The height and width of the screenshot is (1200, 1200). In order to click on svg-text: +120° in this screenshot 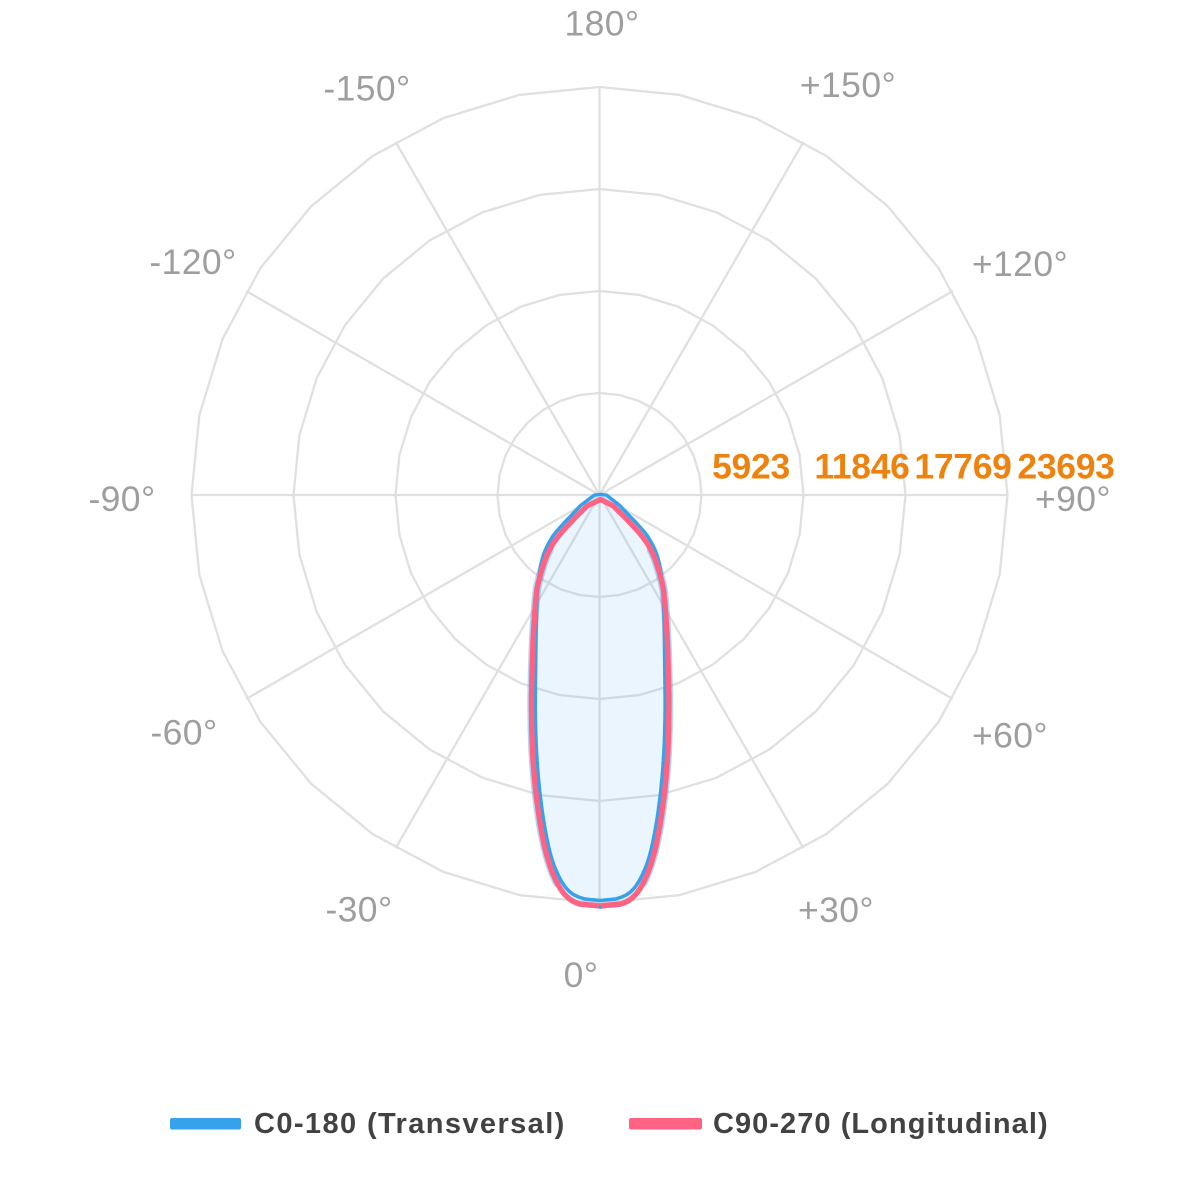, I will do `click(1020, 264)`.